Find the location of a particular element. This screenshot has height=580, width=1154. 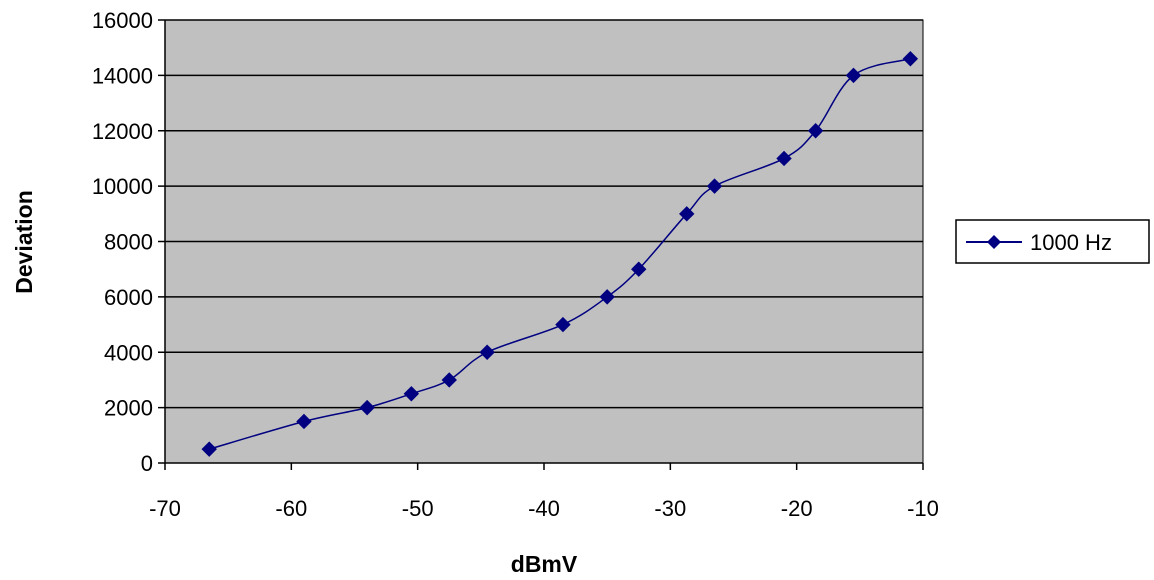

x-tick-label: -30 is located at coordinates (670, 508).